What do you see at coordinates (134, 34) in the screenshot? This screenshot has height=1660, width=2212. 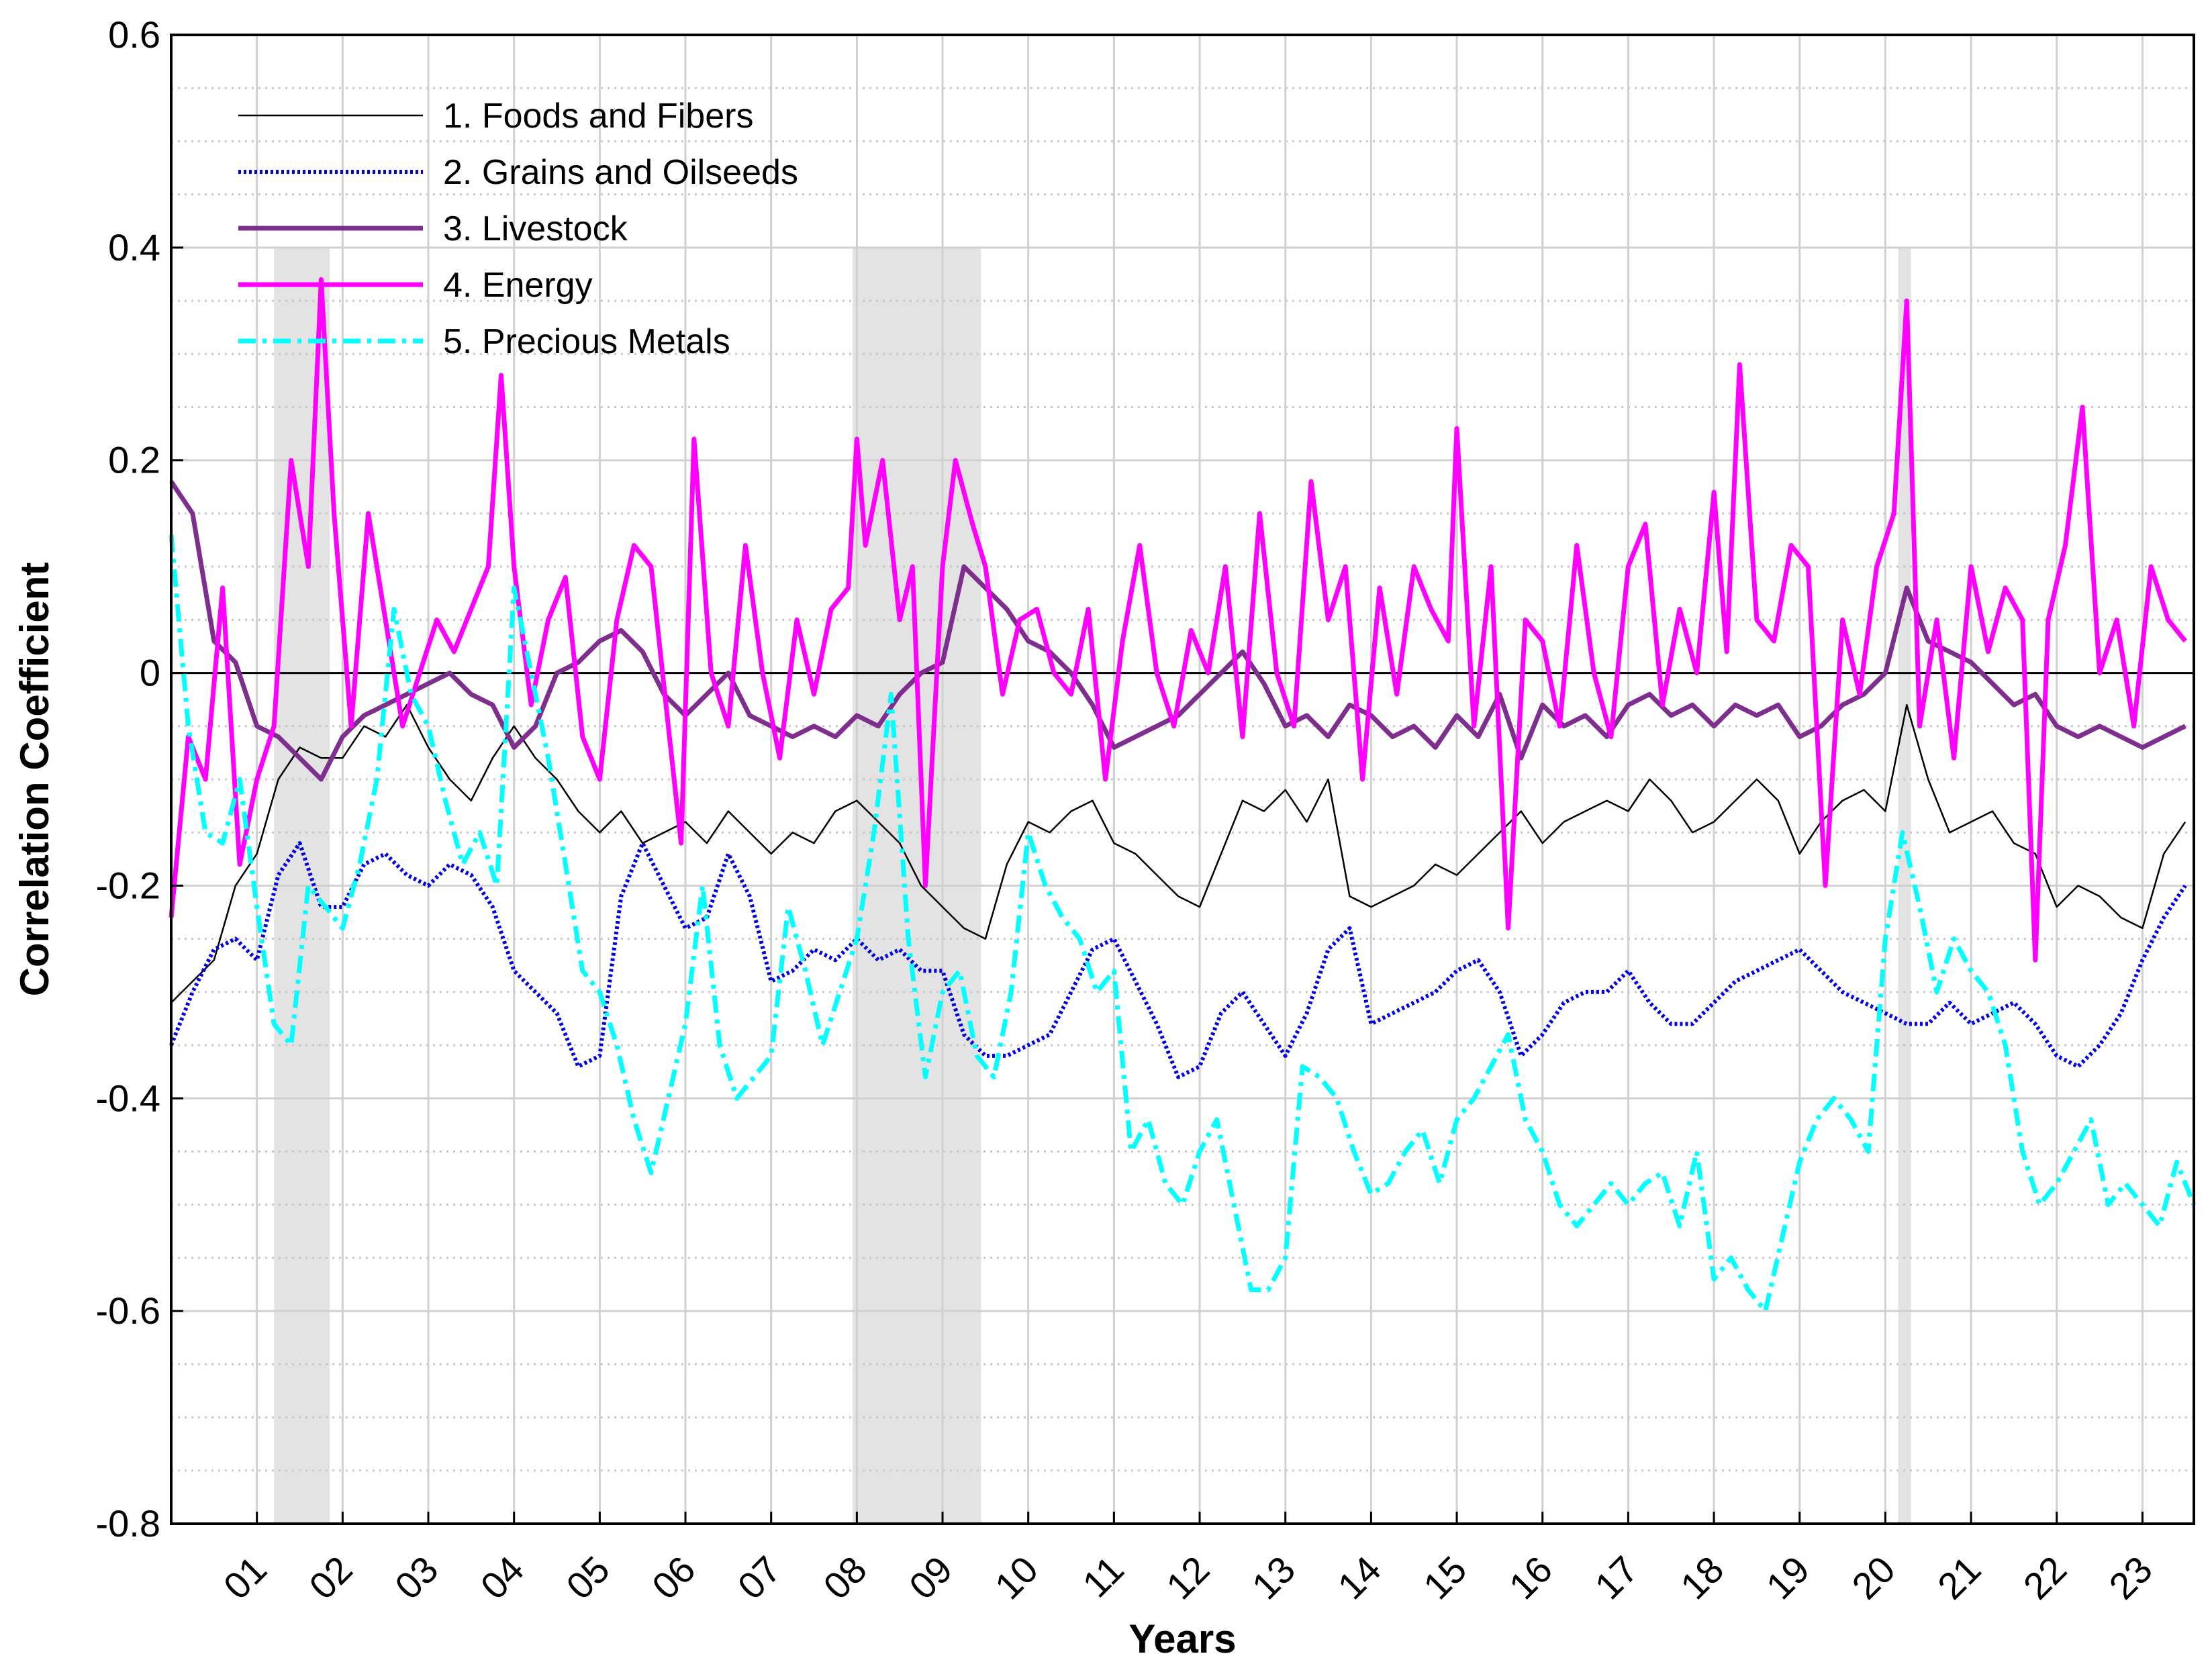 I see `y-tick-label: 0.6` at bounding box center [134, 34].